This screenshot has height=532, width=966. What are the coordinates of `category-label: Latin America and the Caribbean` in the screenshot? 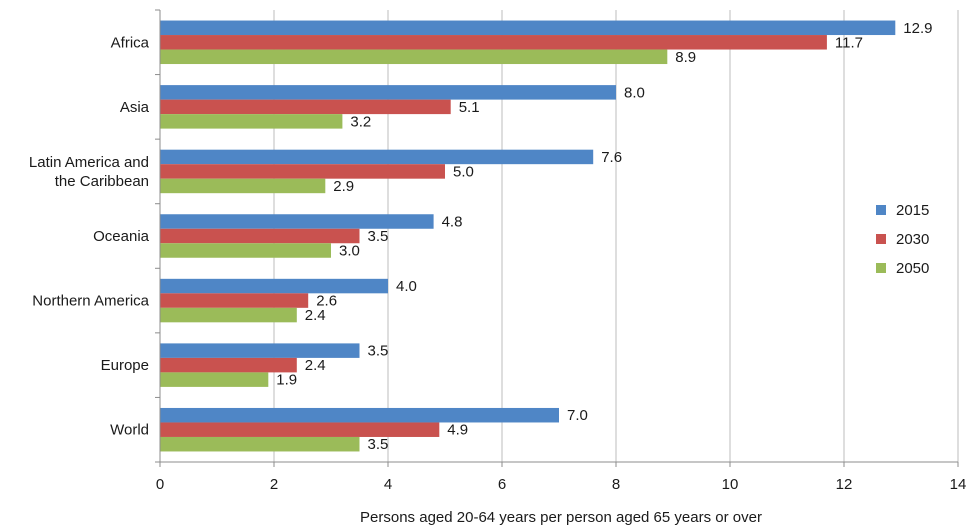 It's located at (89, 172).